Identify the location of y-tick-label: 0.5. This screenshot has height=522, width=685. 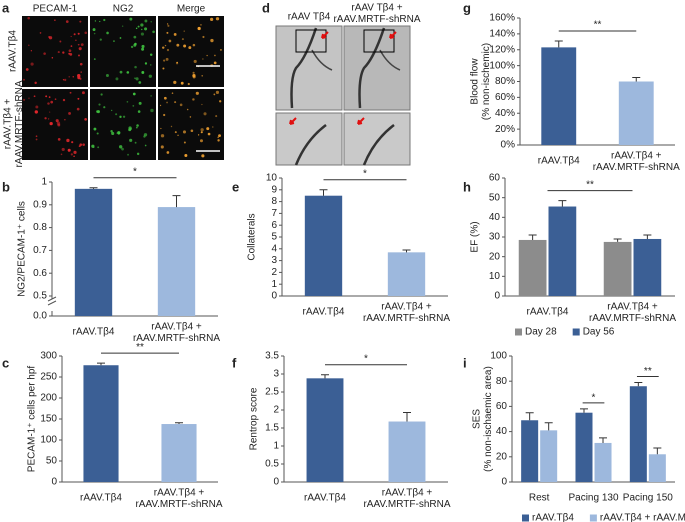
(40, 296).